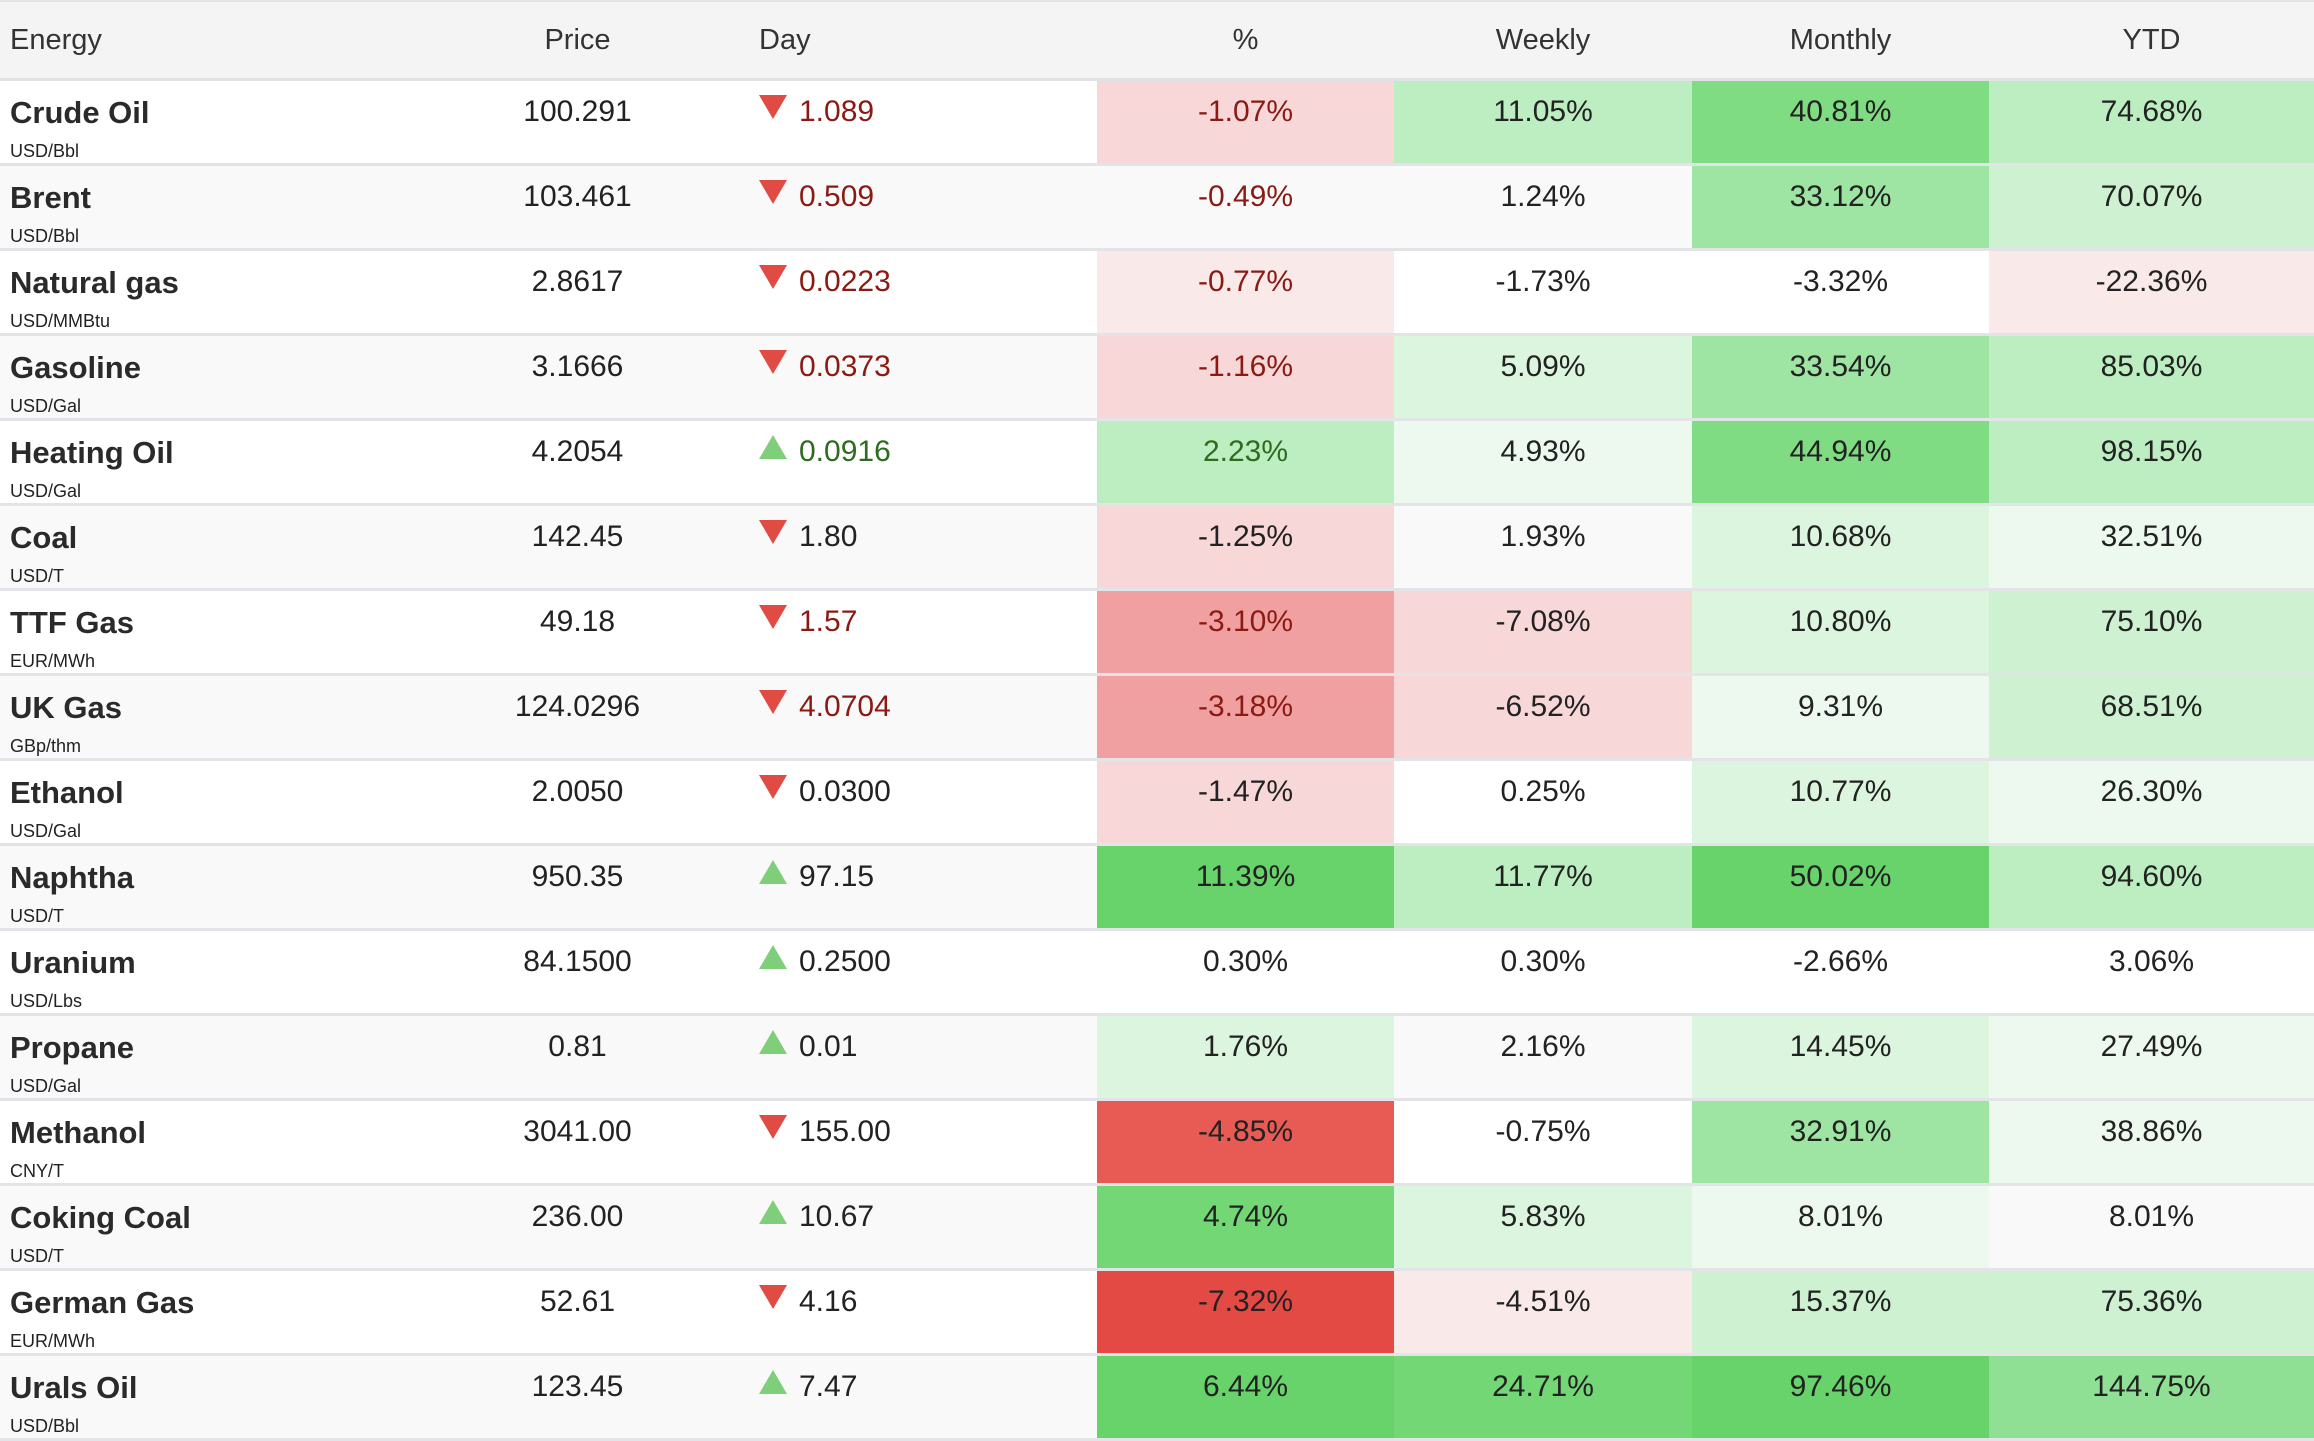 The width and height of the screenshot is (2314, 1441). Describe the element at coordinates (1245, 972) in the screenshot. I see `percent-cell: 0.30%` at that location.